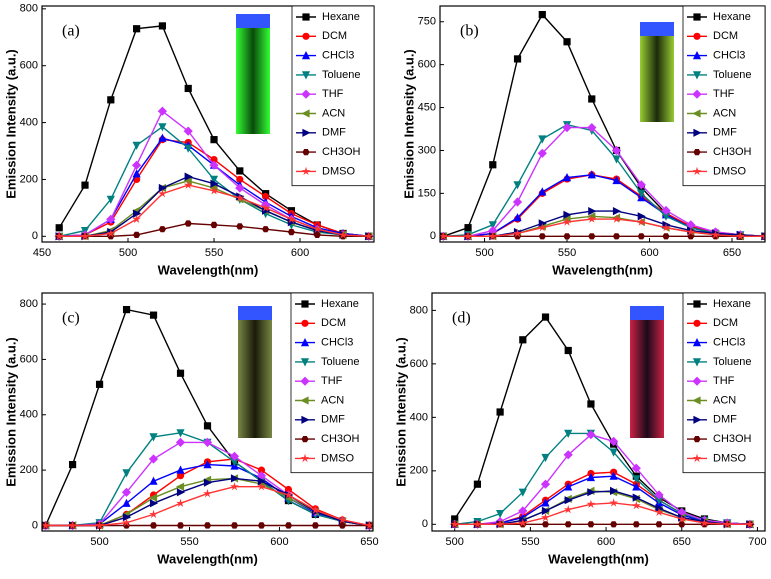 The width and height of the screenshot is (771, 579). What do you see at coordinates (338, 171) in the screenshot?
I see `legend-label: DMSO` at bounding box center [338, 171].